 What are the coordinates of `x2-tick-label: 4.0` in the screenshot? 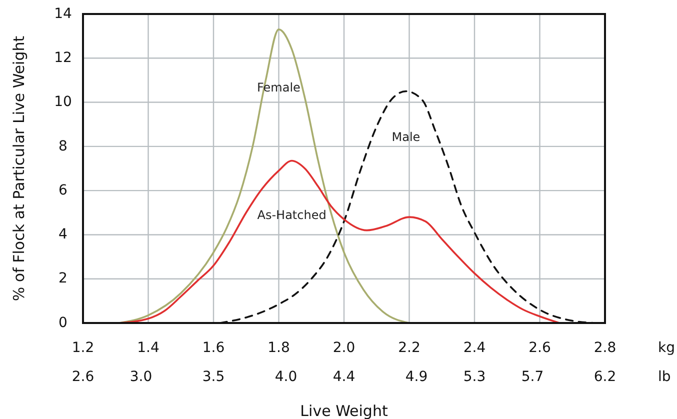 It's located at (286, 377).